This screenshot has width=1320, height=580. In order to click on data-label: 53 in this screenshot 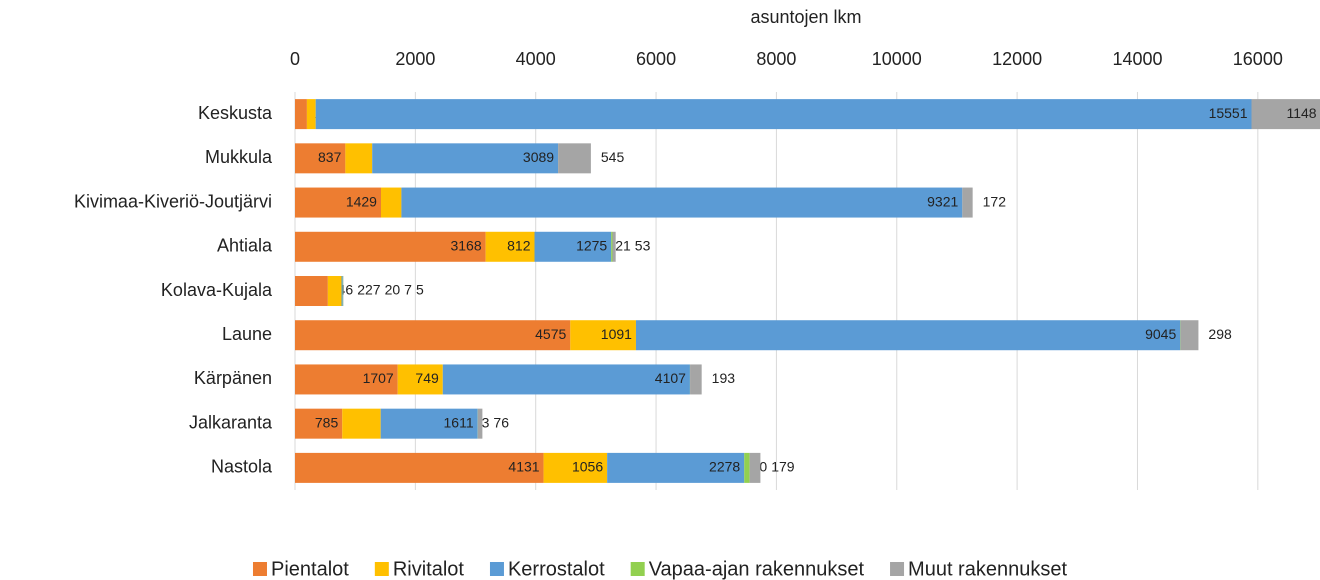, I will do `click(643, 245)`.